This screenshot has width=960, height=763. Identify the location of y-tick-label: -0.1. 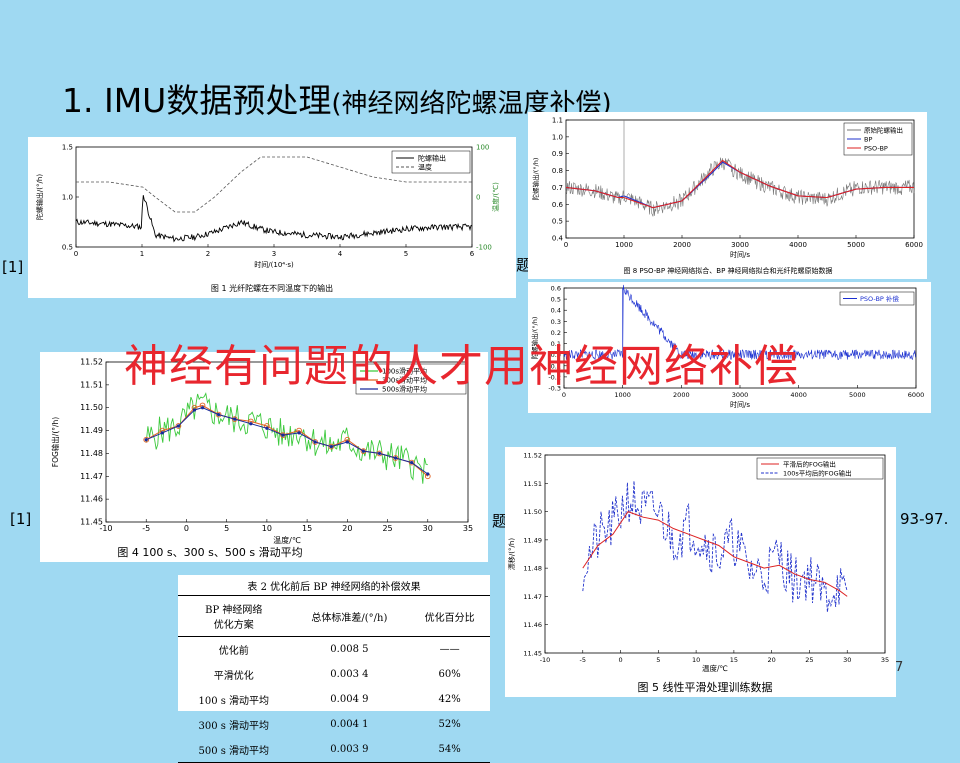
(554, 366).